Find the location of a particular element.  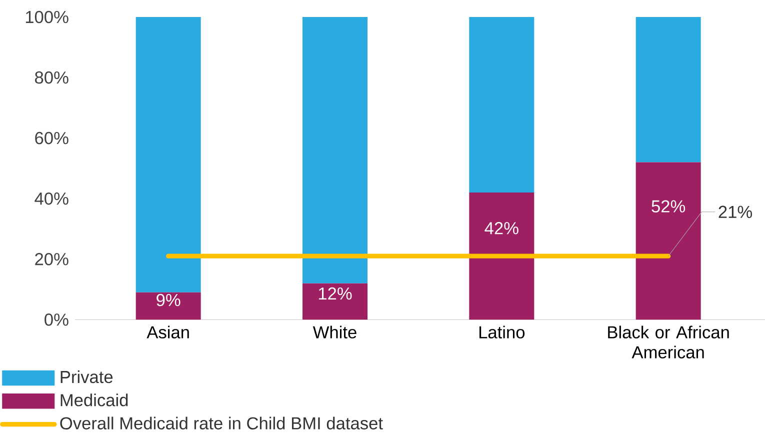

x-tick-label: Asian is located at coordinates (167, 332).